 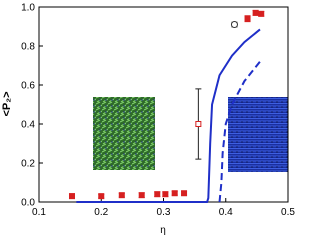 What do you see at coordinates (258, 134) in the screenshot?
I see `blue-inset-image` at bounding box center [258, 134].